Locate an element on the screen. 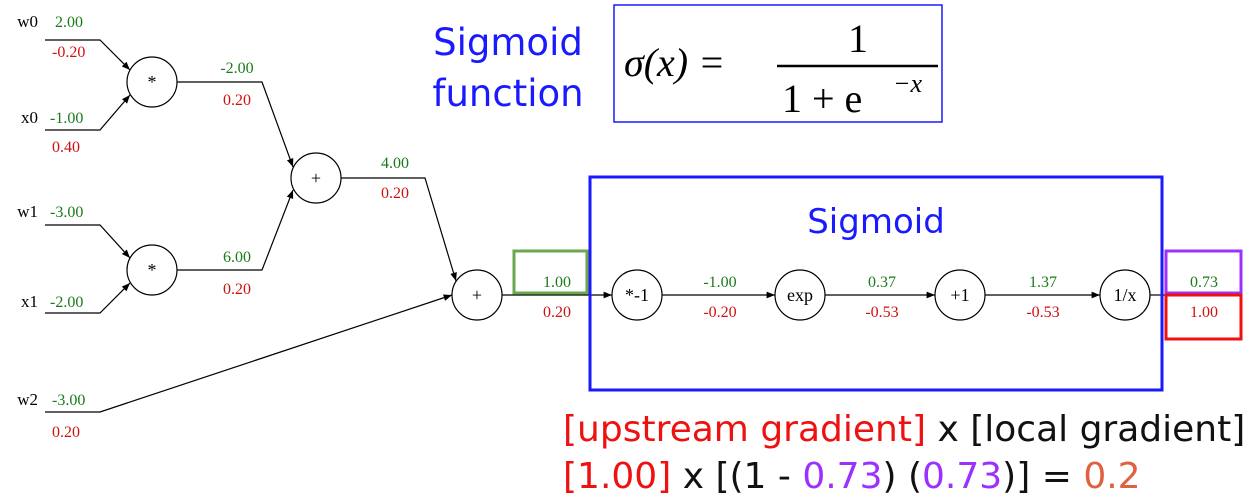 Image resolution: width=1256 pixels, height=500 pixels. input-name: w1 is located at coordinates (27, 211).